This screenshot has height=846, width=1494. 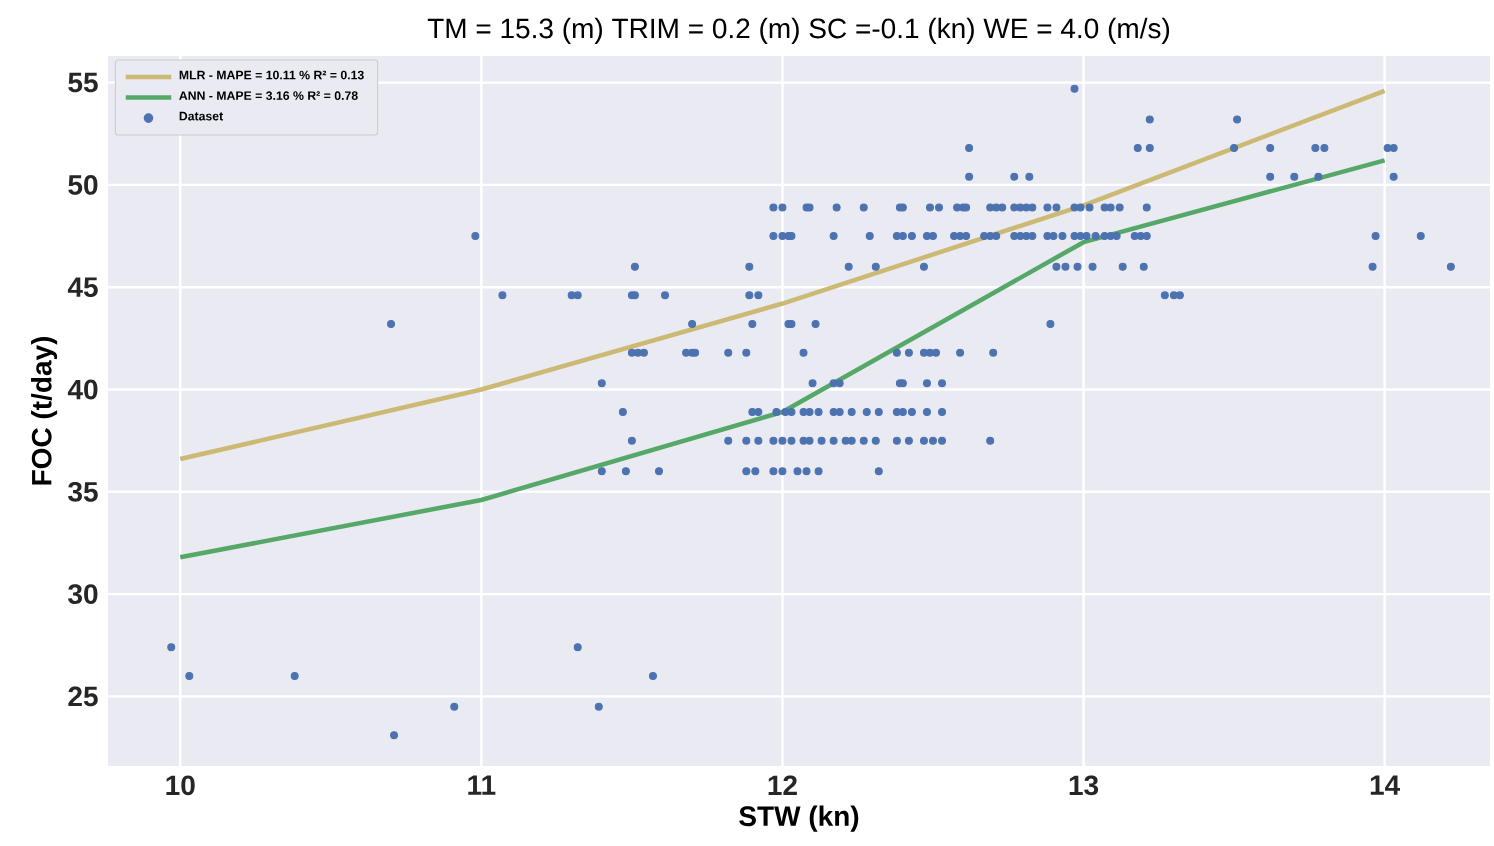 What do you see at coordinates (83, 696) in the screenshot?
I see `y-tick-label: 25` at bounding box center [83, 696].